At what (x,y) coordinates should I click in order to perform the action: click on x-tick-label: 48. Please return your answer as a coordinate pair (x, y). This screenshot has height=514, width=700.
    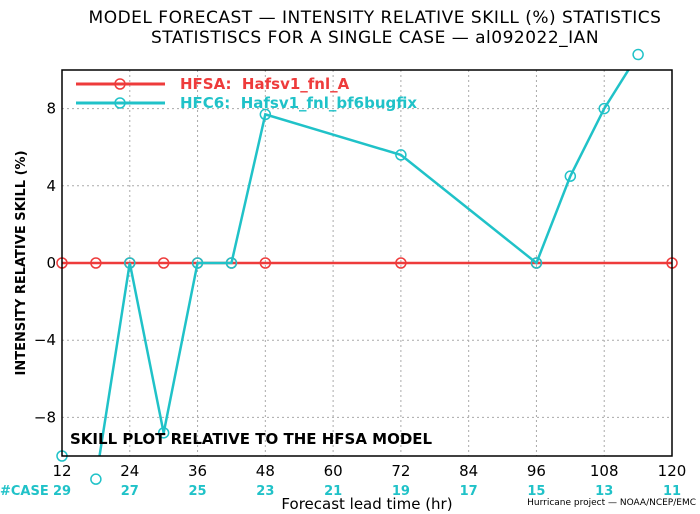
    Looking at the image, I should click on (265, 471).